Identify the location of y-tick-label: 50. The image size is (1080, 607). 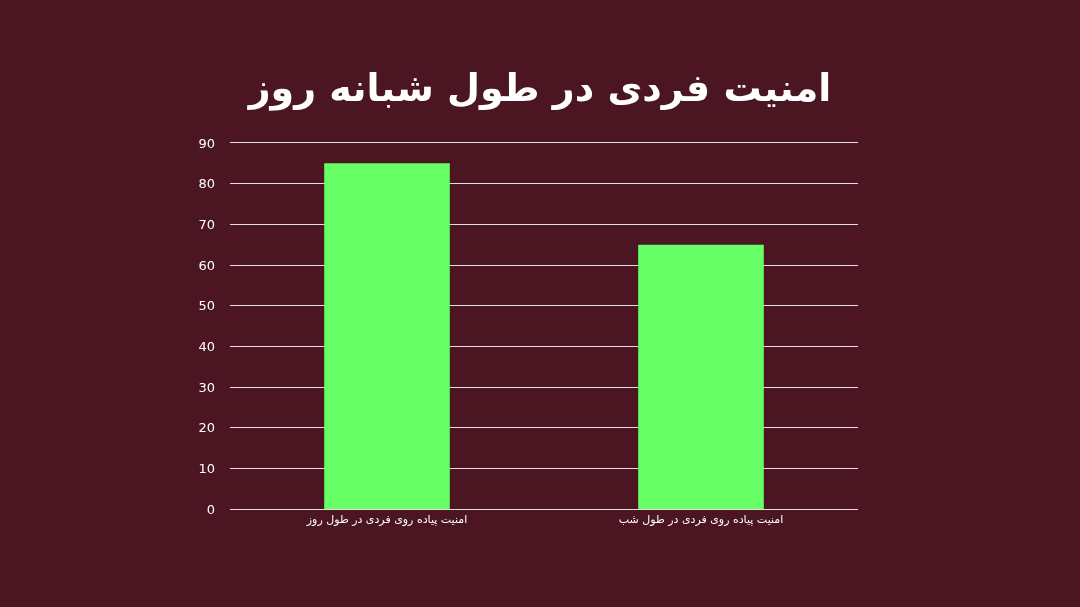
(206, 306).